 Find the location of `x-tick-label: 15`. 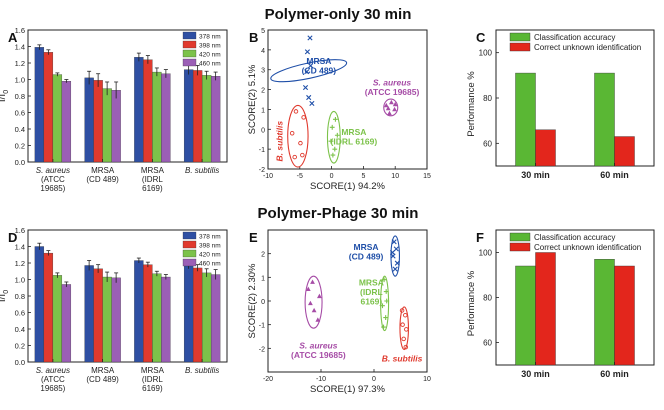

x-tick-label: 15 is located at coordinates (427, 176).